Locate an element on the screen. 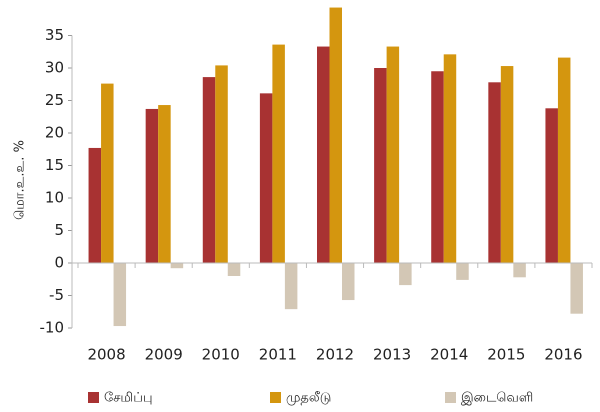 This screenshot has height=412, width=600. x-tick-label: 2012 is located at coordinates (335, 355).